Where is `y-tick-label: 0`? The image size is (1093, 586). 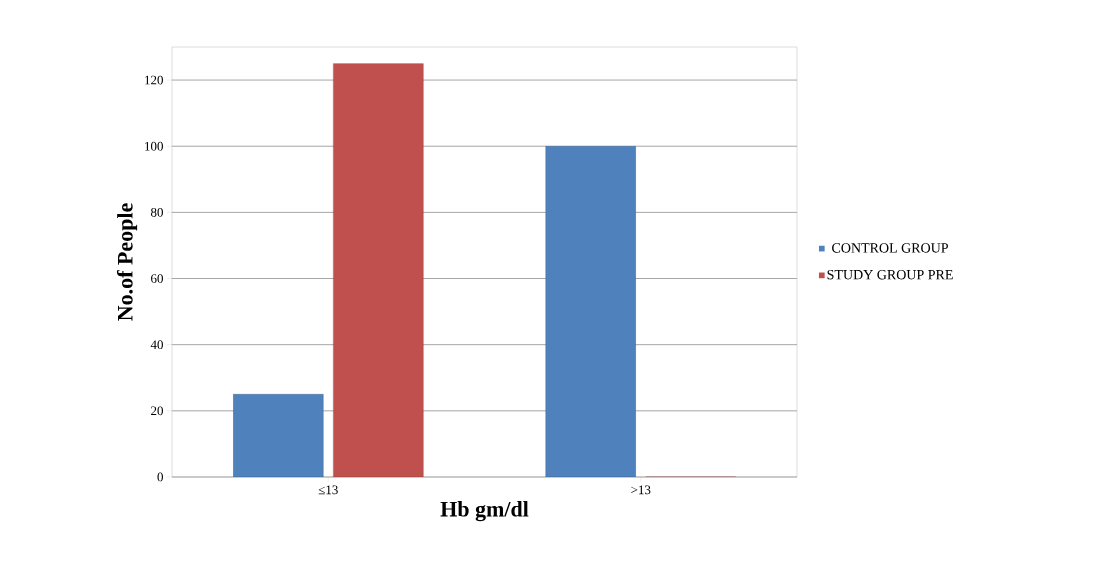
y-tick-label: 0 is located at coordinates (160, 477).